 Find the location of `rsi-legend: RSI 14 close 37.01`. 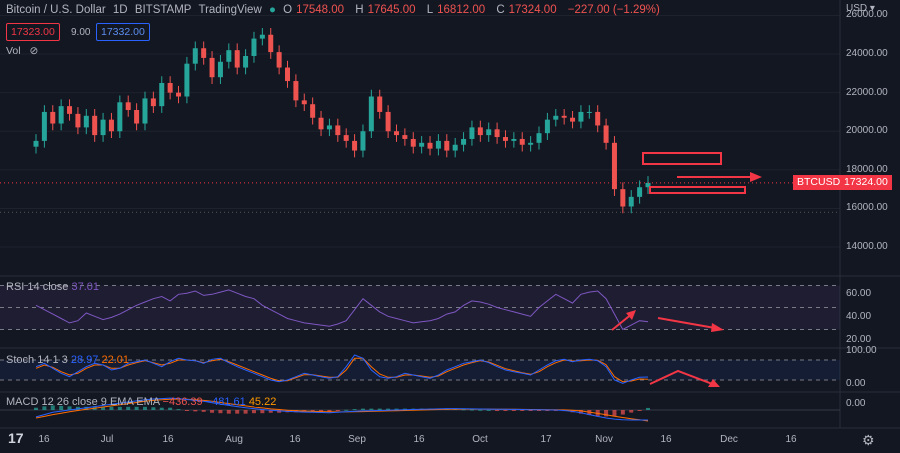

rsi-legend: RSI 14 close 37.01 is located at coordinates (52, 287).